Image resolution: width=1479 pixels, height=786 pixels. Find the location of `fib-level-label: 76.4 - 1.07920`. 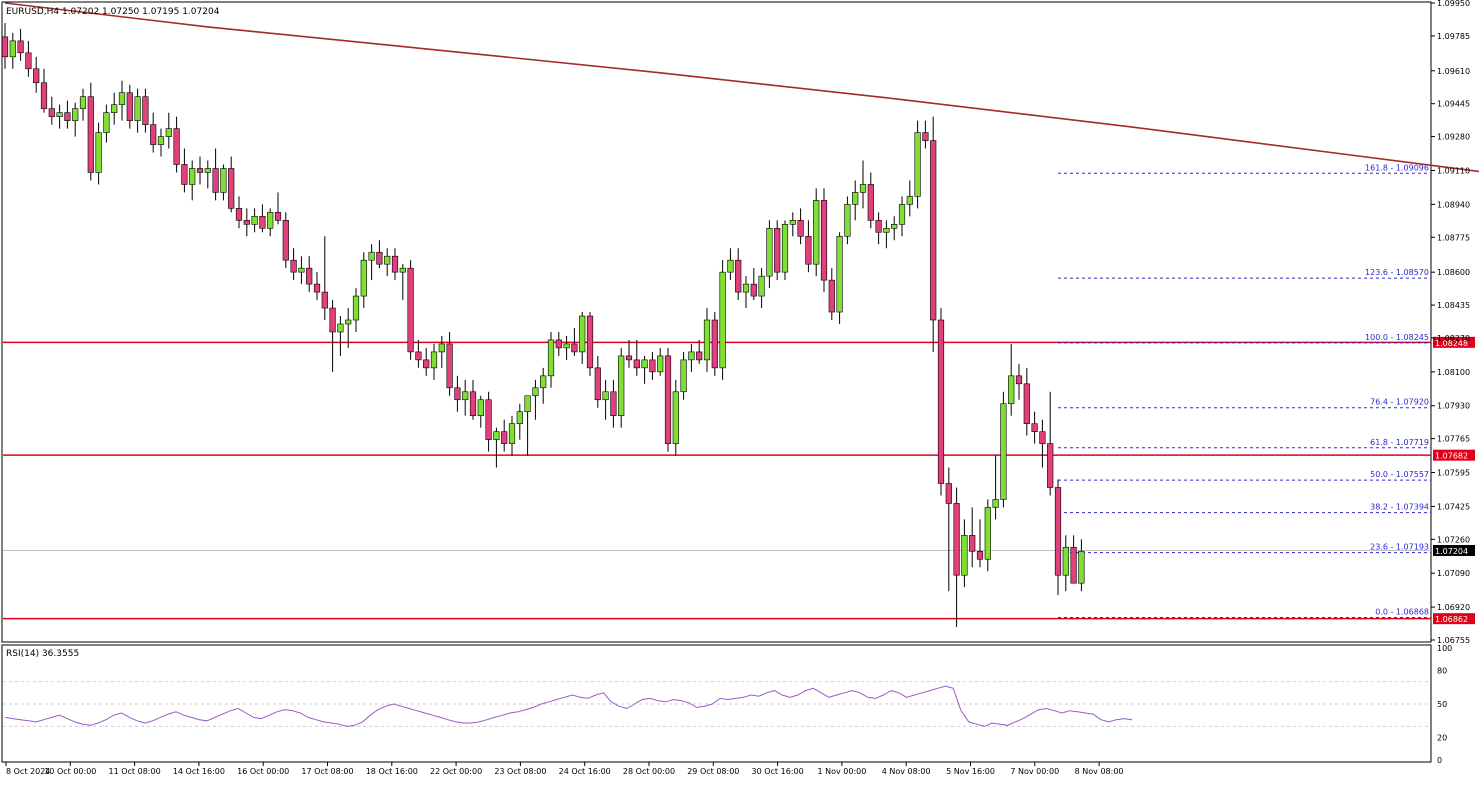

fib-level-label: 76.4 - 1.07920 is located at coordinates (1399, 402).